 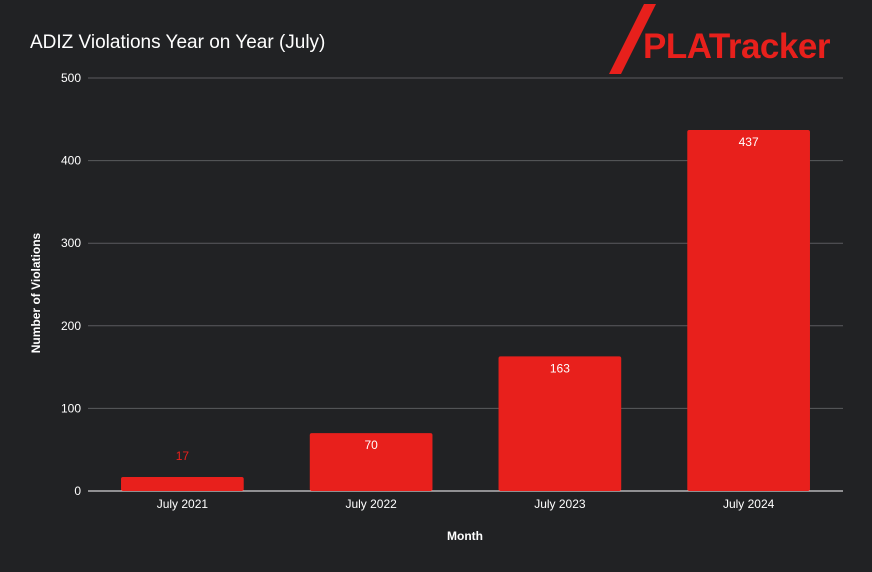 What do you see at coordinates (71, 408) in the screenshot?
I see `y-tick-label: 100` at bounding box center [71, 408].